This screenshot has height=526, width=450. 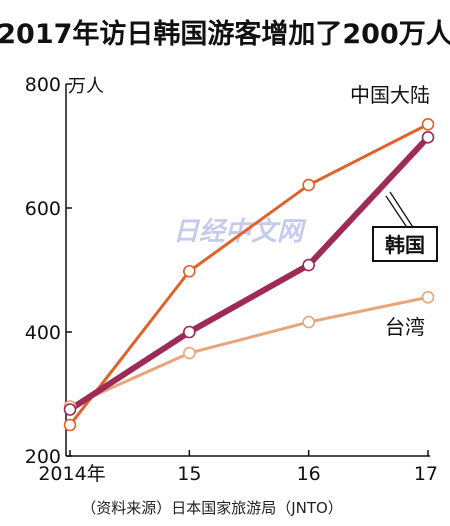 I want to click on korea-label-box, so click(x=405, y=244).